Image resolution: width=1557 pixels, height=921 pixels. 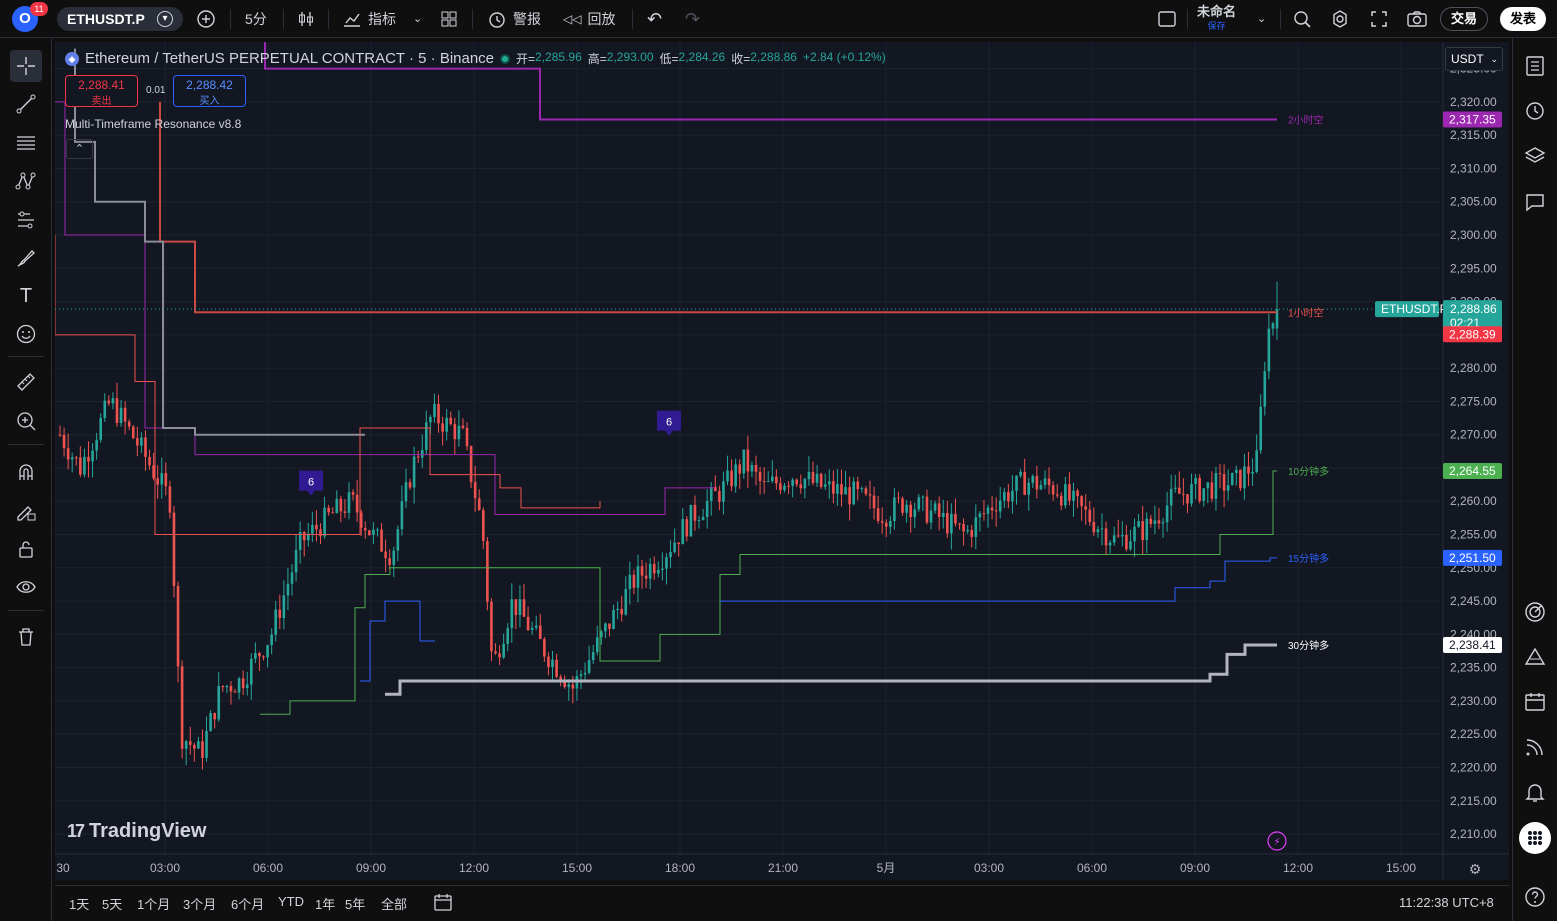 What do you see at coordinates (1216, 18) in the screenshot?
I see `layout-name-button: 未命名 保存` at bounding box center [1216, 18].